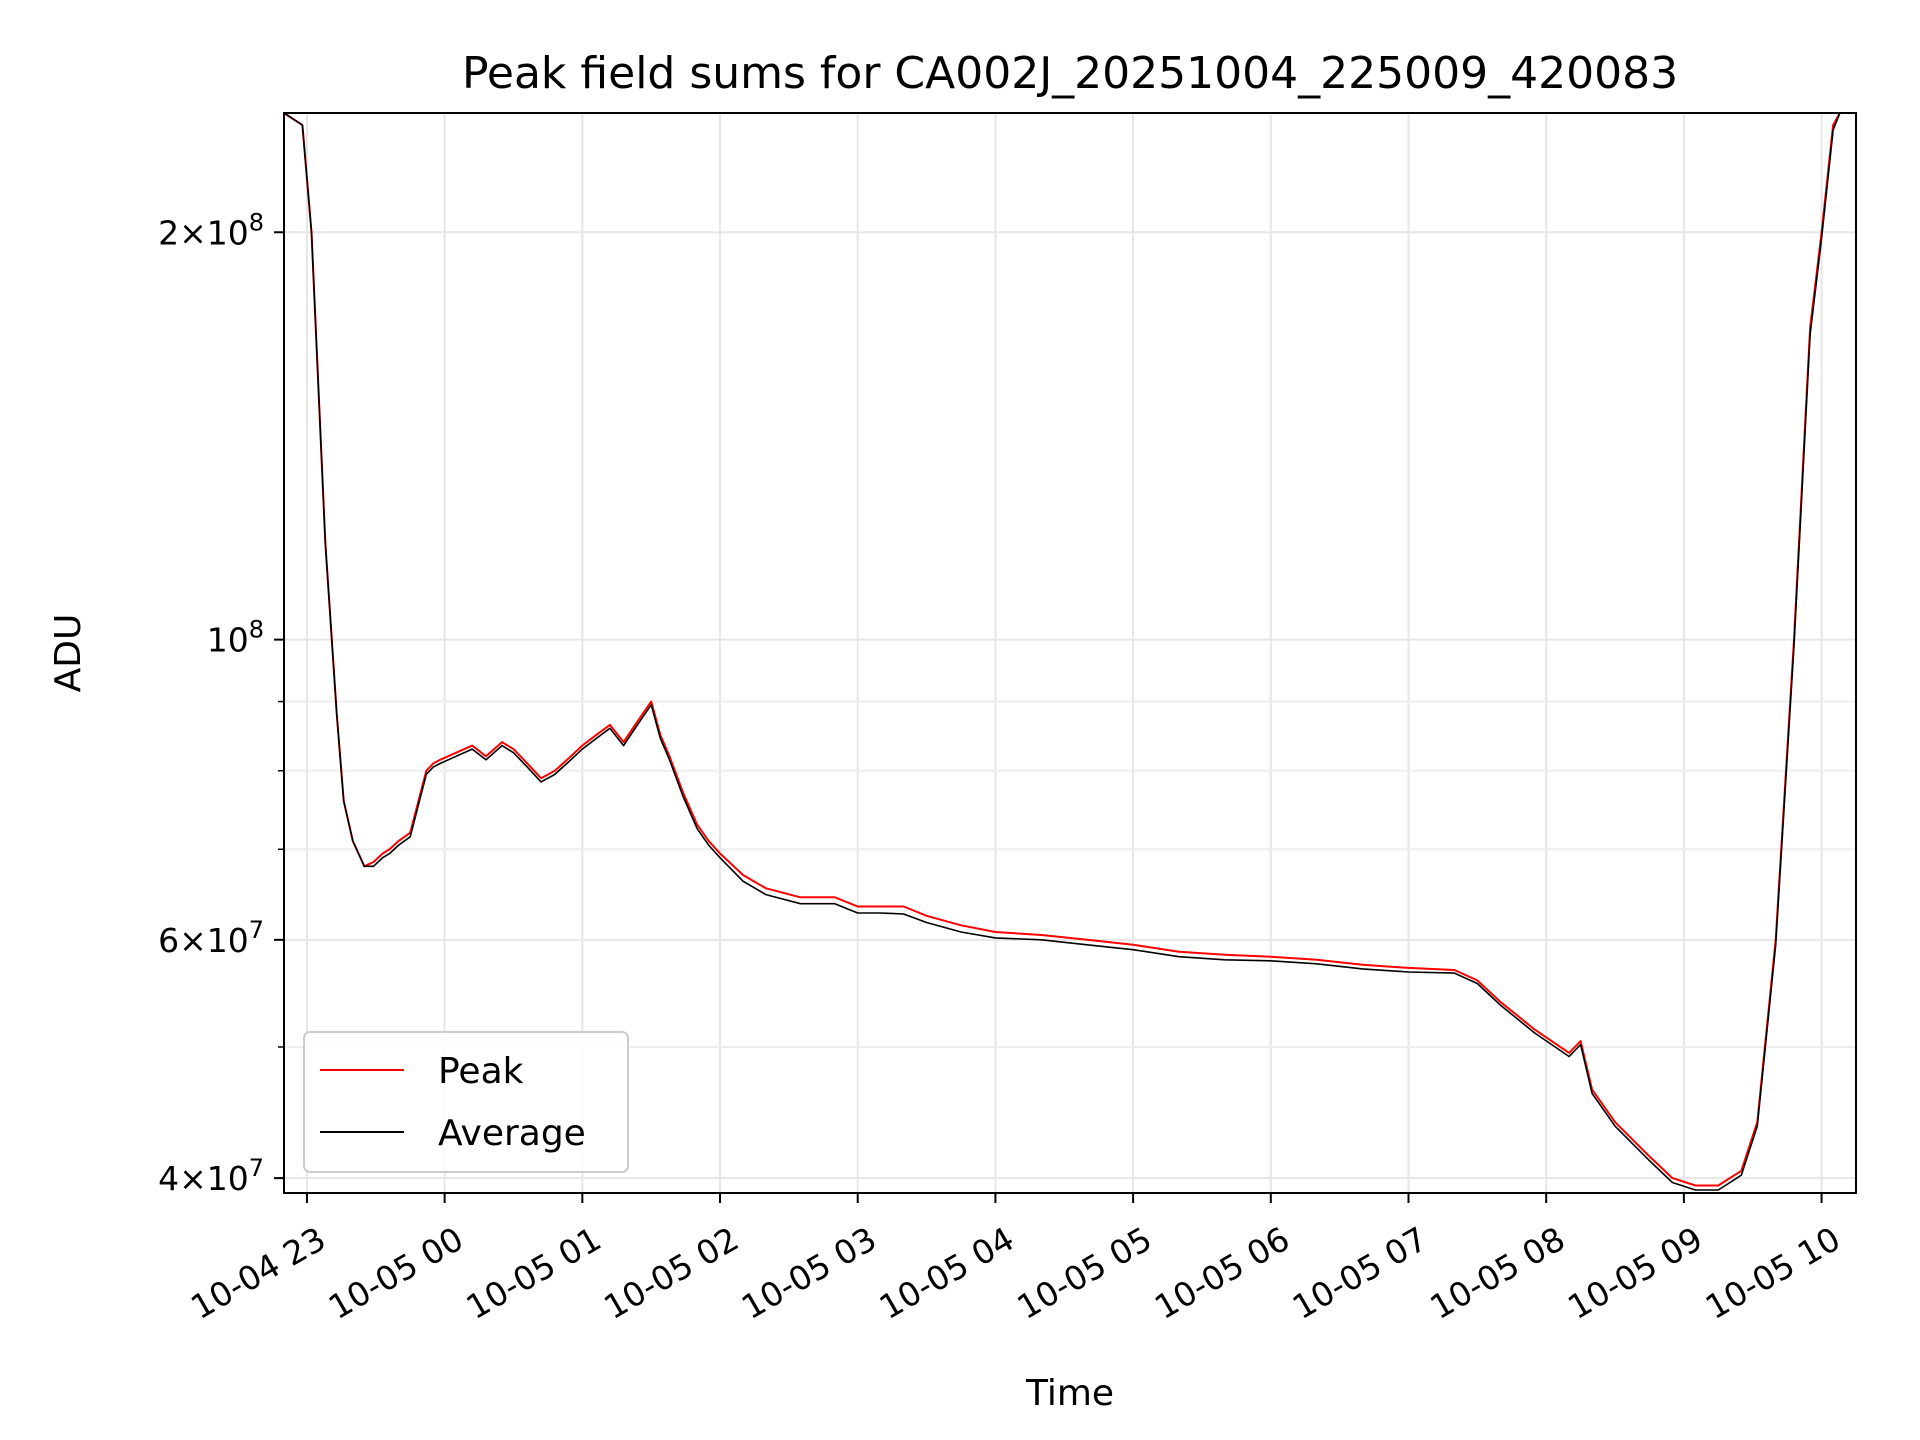 The height and width of the screenshot is (1440, 1920). I want to click on y-tick-base: 4, so click(168, 1178).